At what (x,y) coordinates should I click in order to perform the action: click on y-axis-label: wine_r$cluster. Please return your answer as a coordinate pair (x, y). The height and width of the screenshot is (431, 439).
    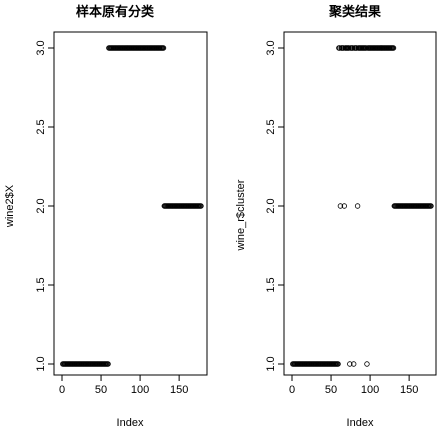
    Looking at the image, I should click on (241, 215).